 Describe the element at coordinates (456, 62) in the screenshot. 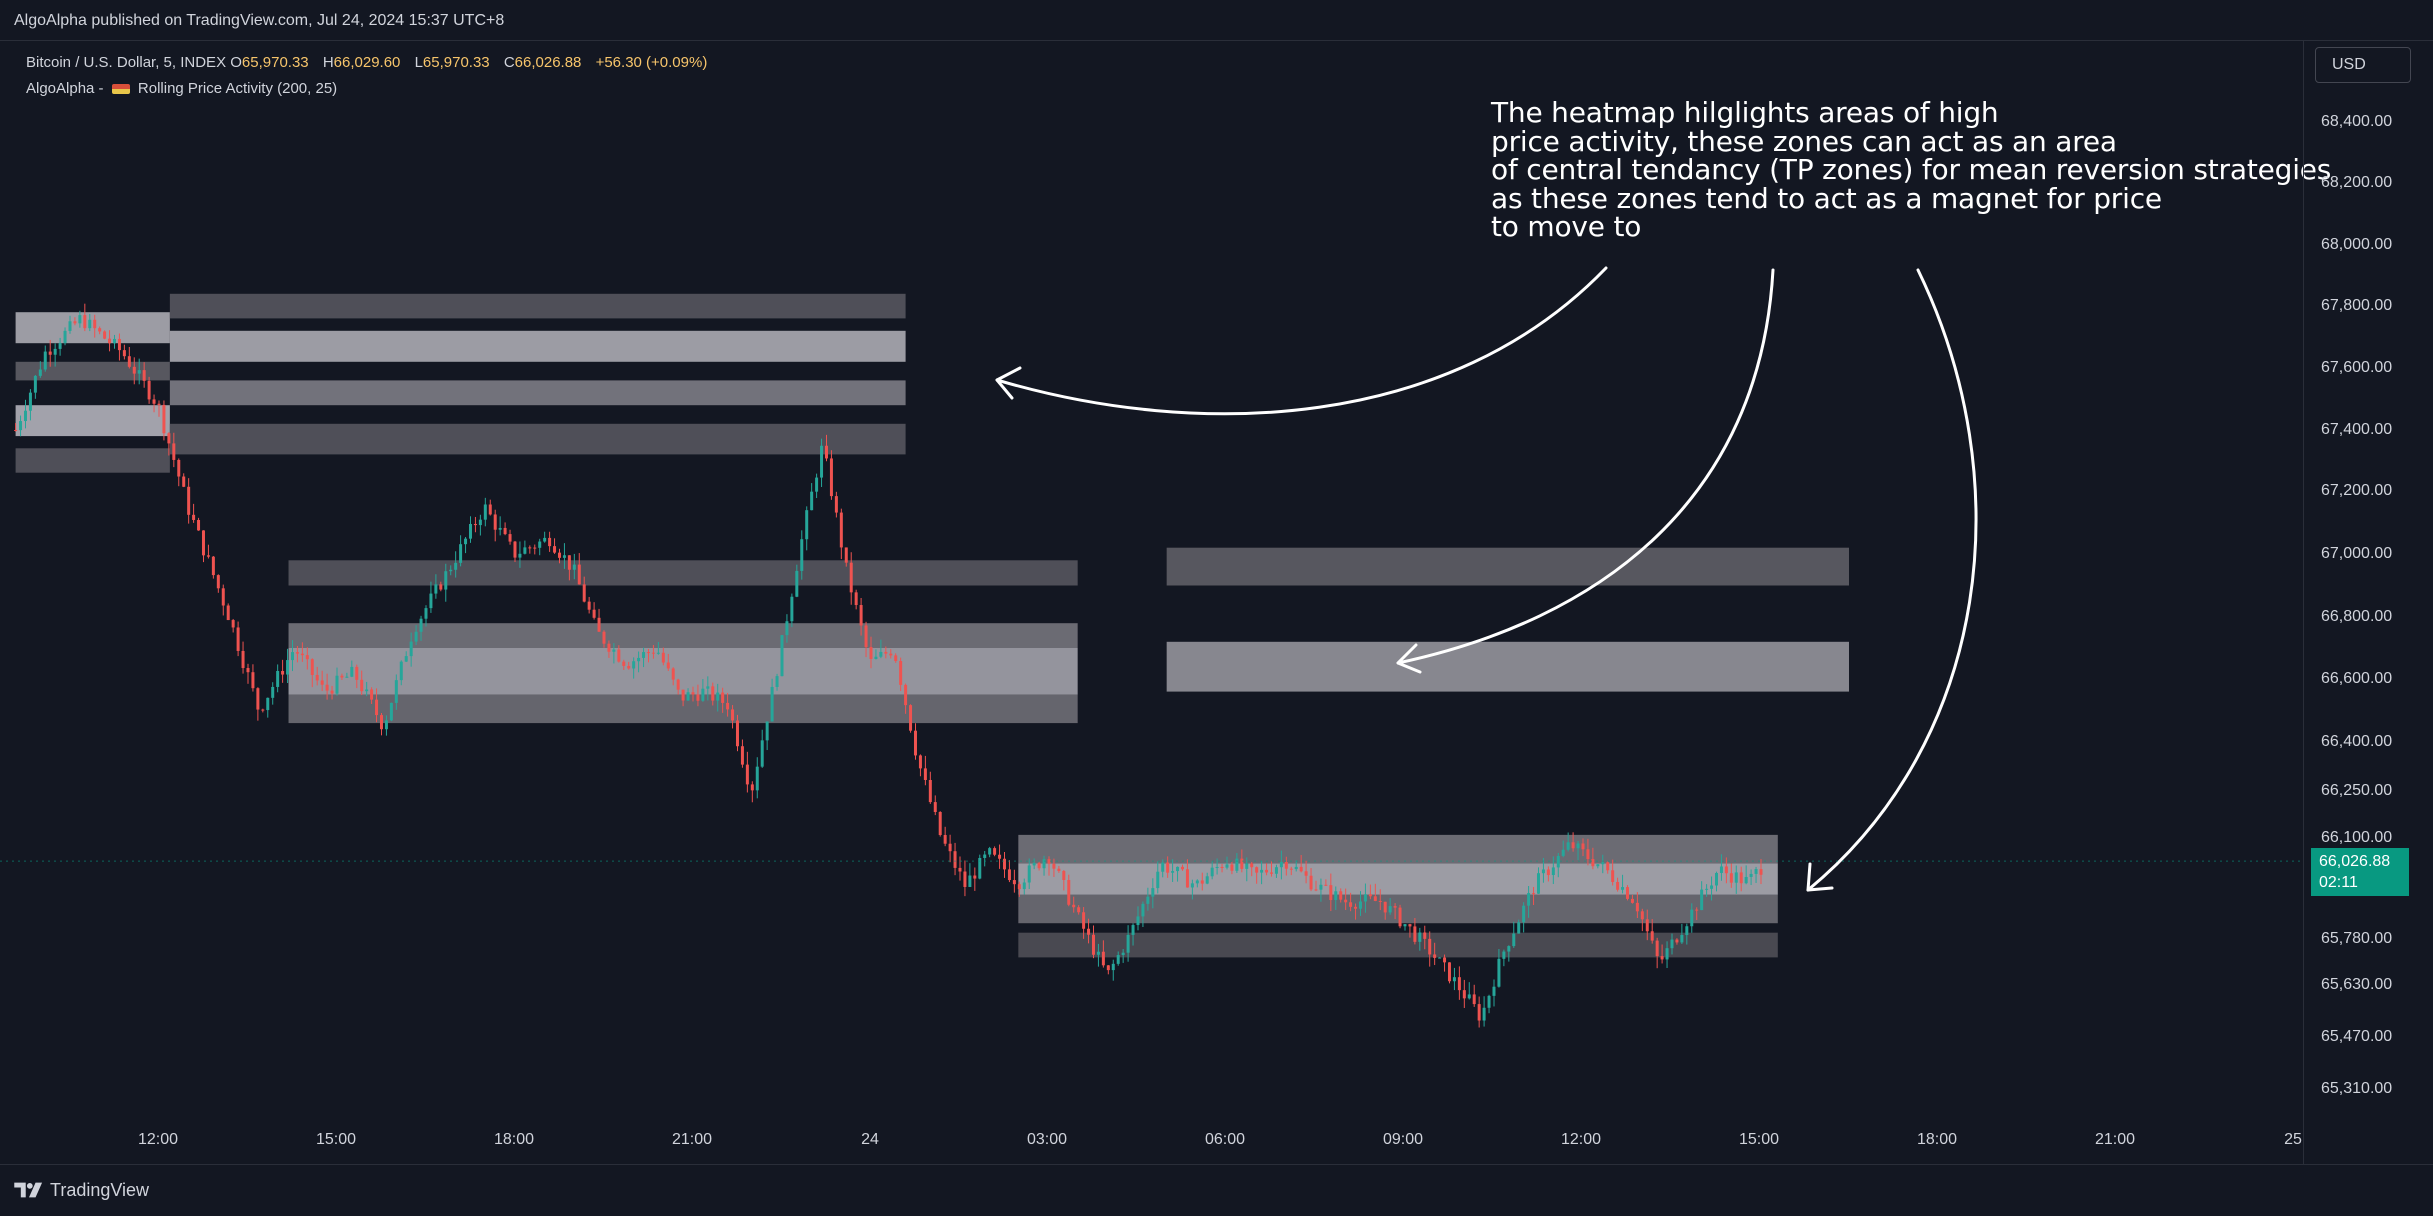

I see `low-value: 65,970.33` at that location.